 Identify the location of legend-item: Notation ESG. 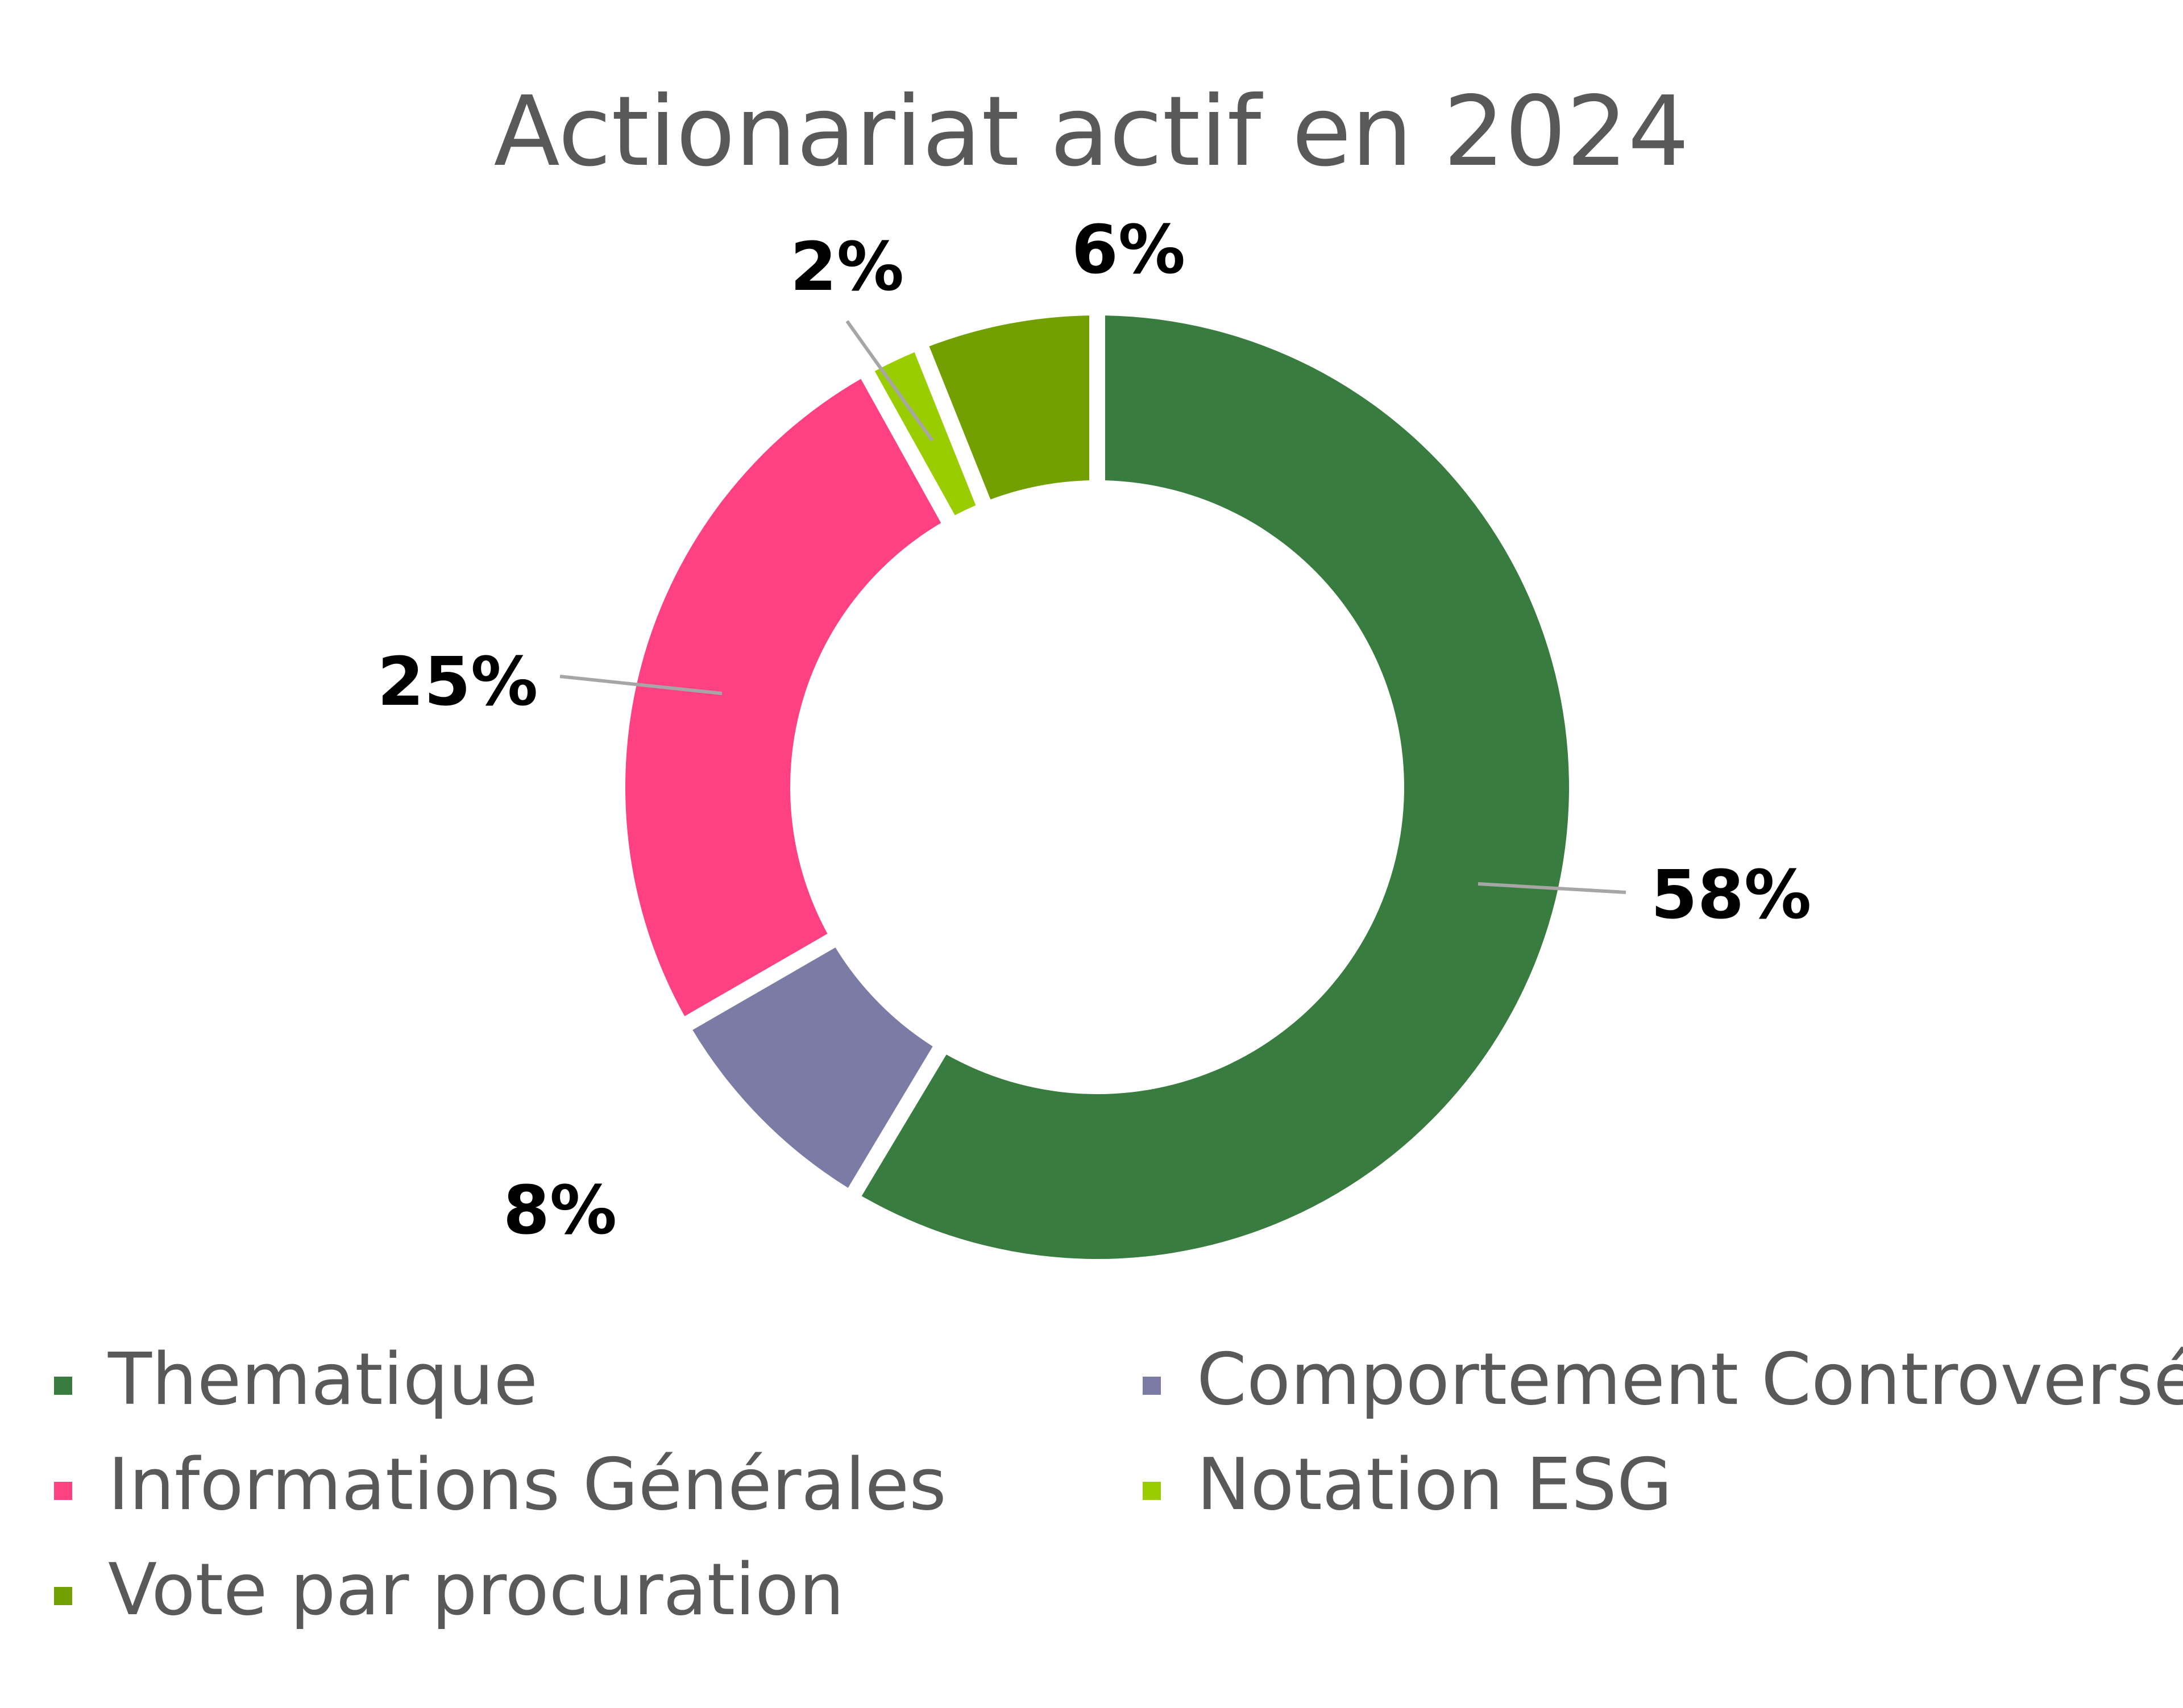
(1407, 1484).